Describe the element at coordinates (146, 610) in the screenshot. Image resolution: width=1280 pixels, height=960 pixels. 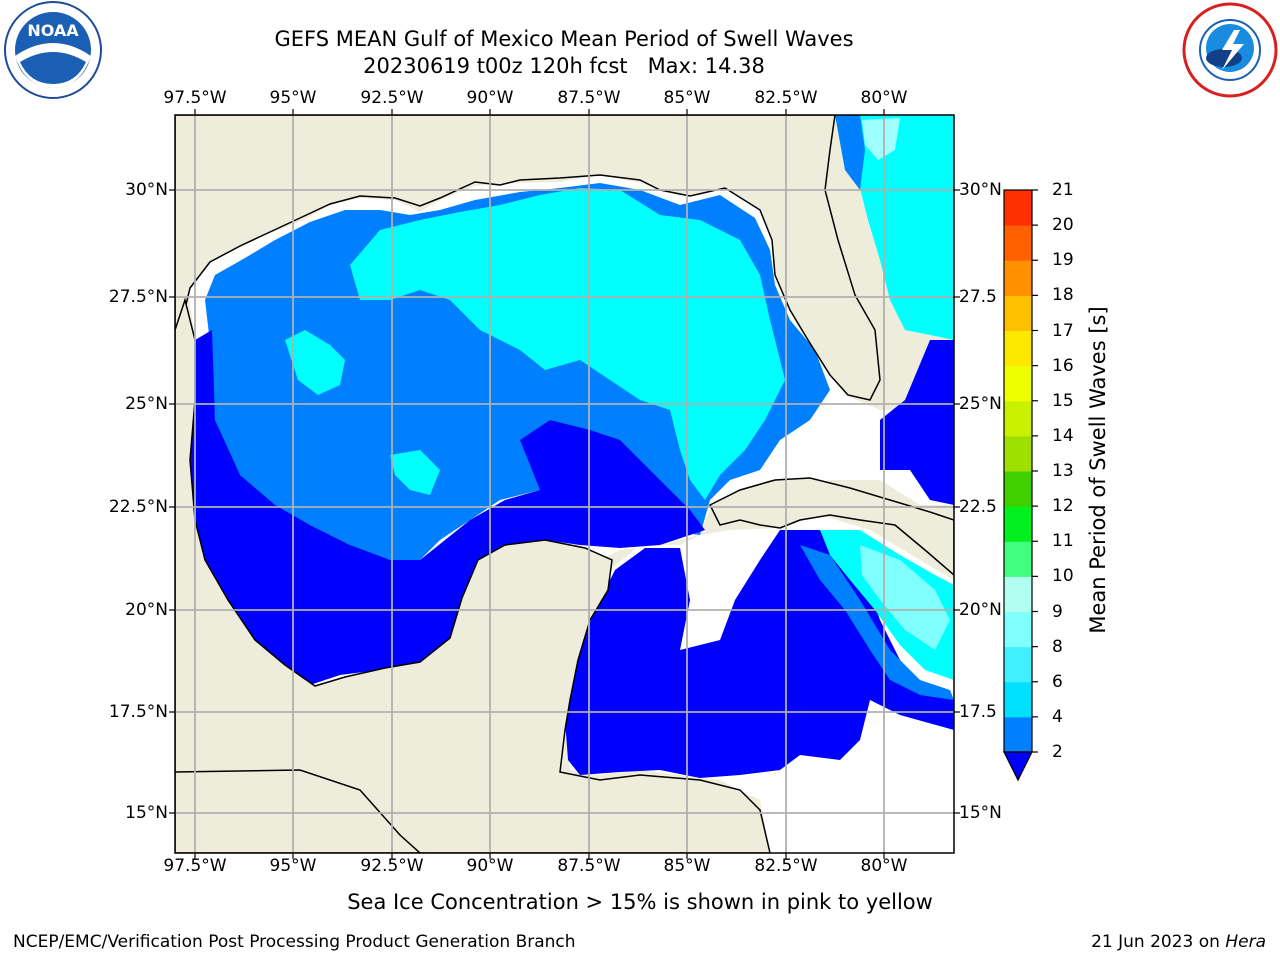
I see `latitude-label-left: 20°N` at that location.